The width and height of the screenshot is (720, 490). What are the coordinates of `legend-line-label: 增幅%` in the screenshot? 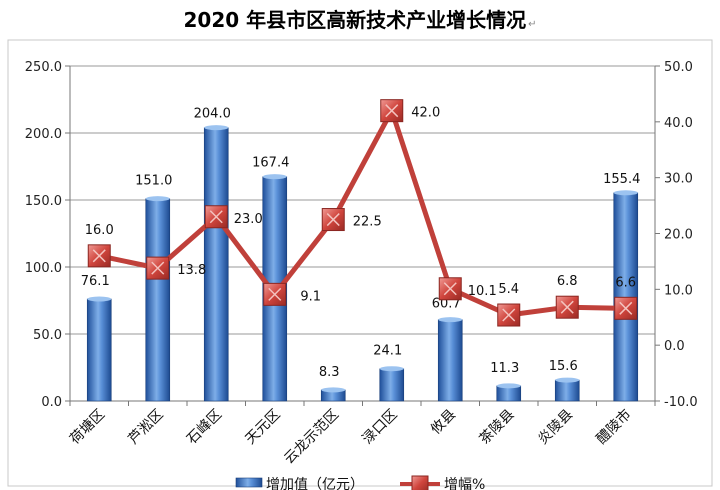 It's located at (464, 483).